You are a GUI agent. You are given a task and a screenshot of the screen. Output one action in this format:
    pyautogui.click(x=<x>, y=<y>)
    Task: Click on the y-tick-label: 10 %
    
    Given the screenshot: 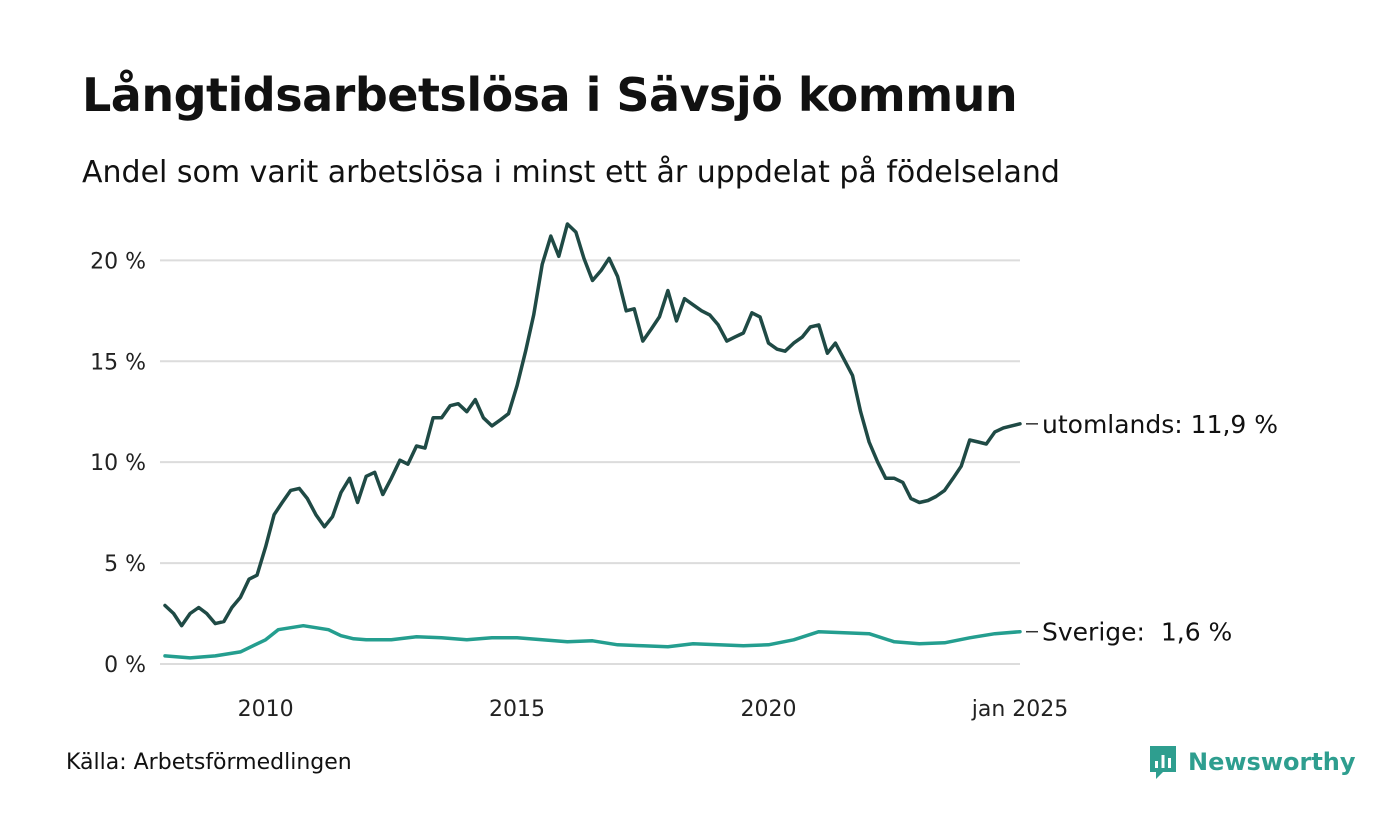 What is the action you would take?
    pyautogui.click(x=118, y=463)
    